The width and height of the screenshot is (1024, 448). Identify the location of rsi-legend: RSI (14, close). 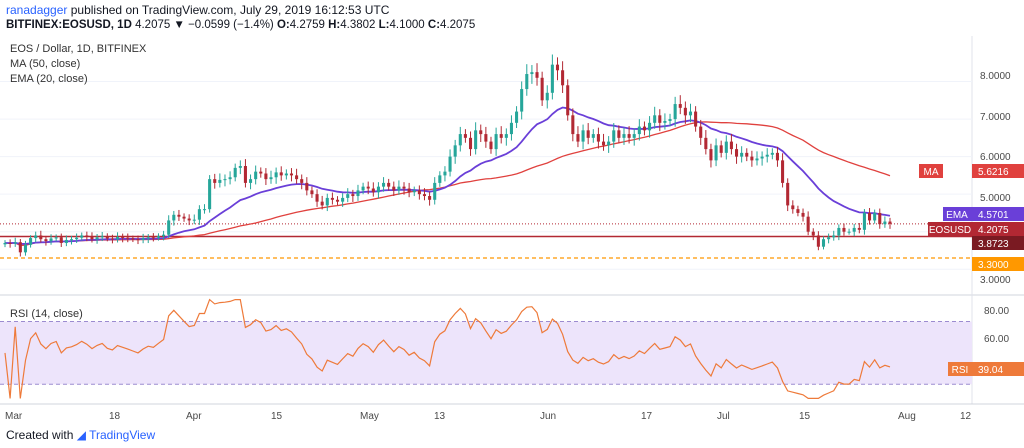
(46, 314).